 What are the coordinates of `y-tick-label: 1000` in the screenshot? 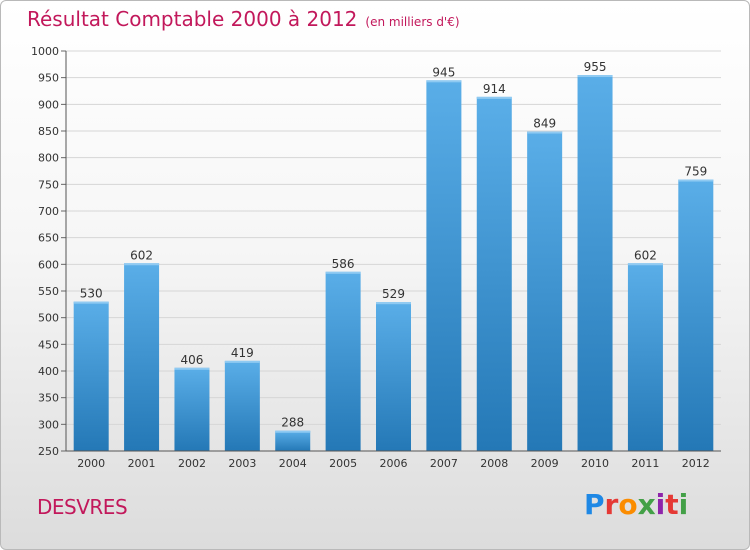 It's located at (45, 51).